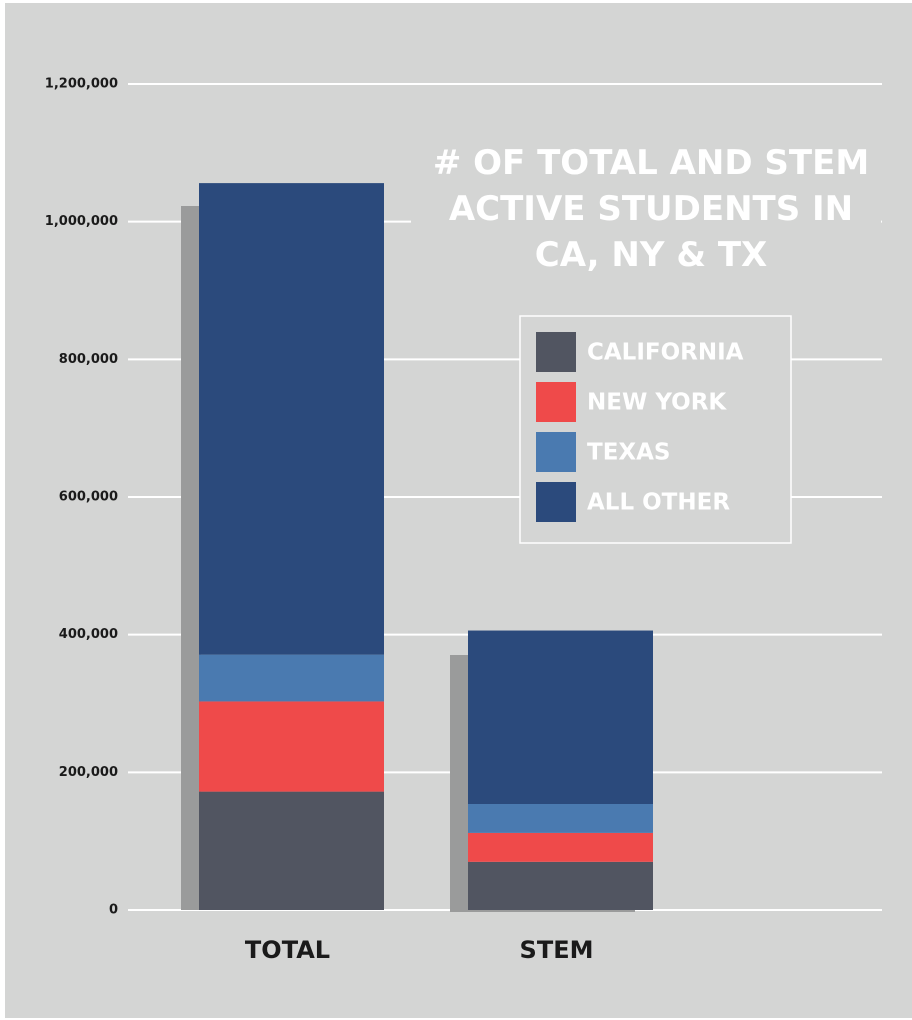 Image resolution: width=912 pixels, height=1020 pixels. I want to click on legend-label: CALIFORNIA, so click(665, 353).